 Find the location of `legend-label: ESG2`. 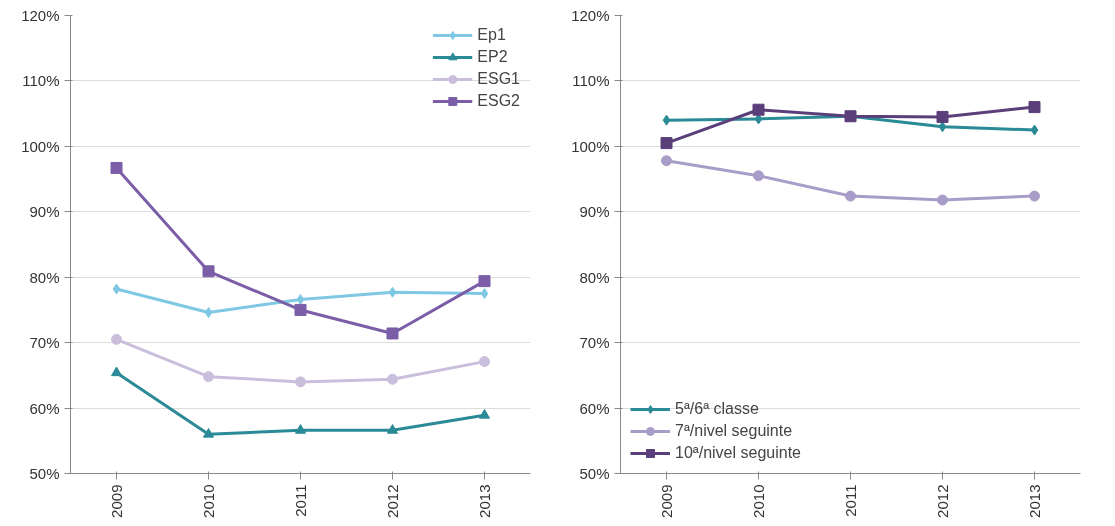

legend-label: ESG2 is located at coordinates (498, 101).